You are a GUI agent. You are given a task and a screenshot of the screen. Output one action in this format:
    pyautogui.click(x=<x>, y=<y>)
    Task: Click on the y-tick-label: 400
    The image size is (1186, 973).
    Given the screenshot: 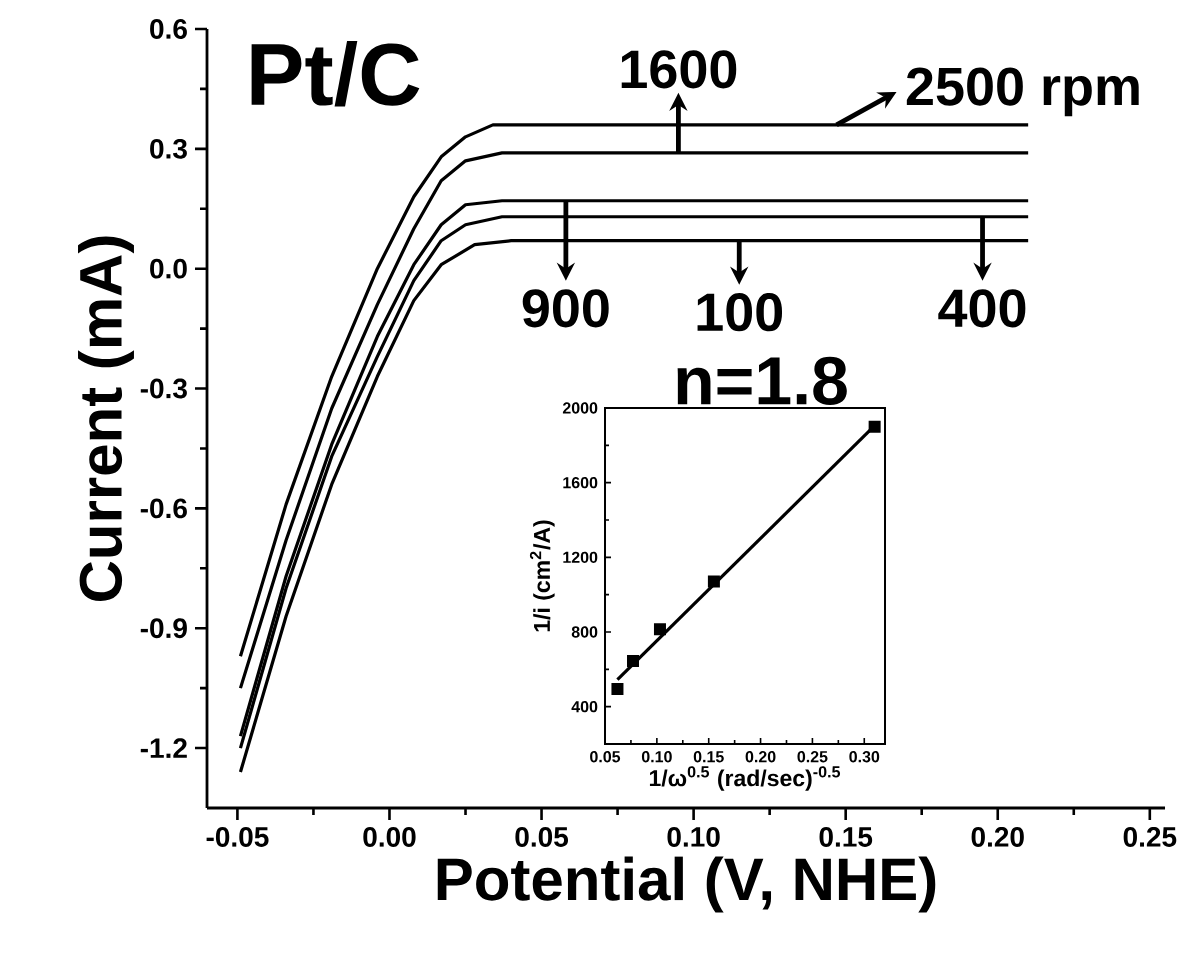 What is the action you would take?
    pyautogui.click(x=584, y=707)
    